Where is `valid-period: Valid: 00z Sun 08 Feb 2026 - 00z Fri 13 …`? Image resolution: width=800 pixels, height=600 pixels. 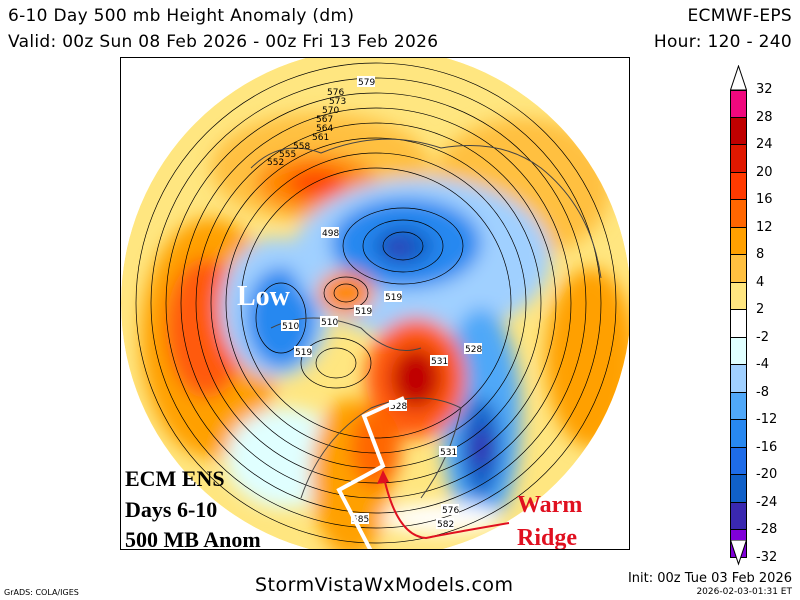 valid-period: Valid: 00z Sun 08 Feb 2026 - 00z Fri 13 … is located at coordinates (223, 42).